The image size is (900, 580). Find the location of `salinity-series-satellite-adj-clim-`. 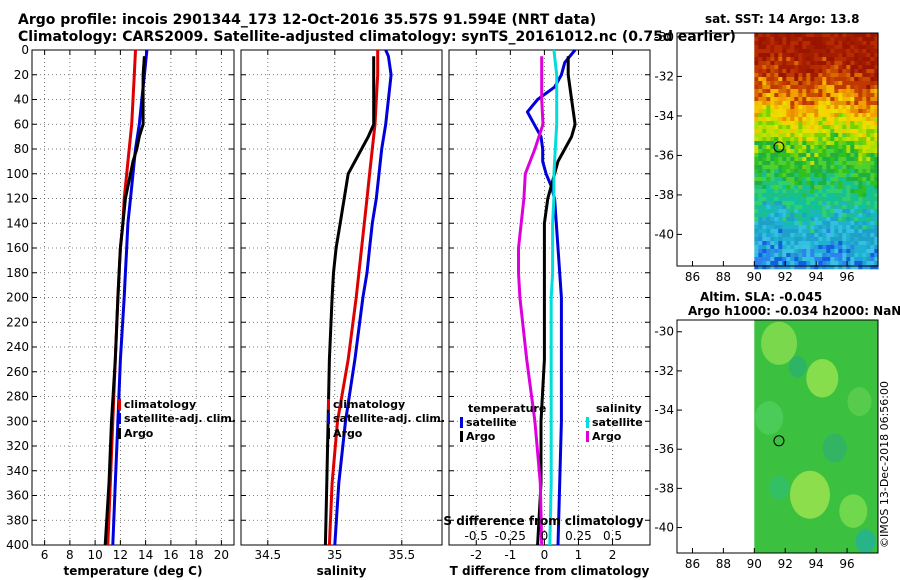

salinity-series-satellite-adj-clim- is located at coordinates (363, 297).